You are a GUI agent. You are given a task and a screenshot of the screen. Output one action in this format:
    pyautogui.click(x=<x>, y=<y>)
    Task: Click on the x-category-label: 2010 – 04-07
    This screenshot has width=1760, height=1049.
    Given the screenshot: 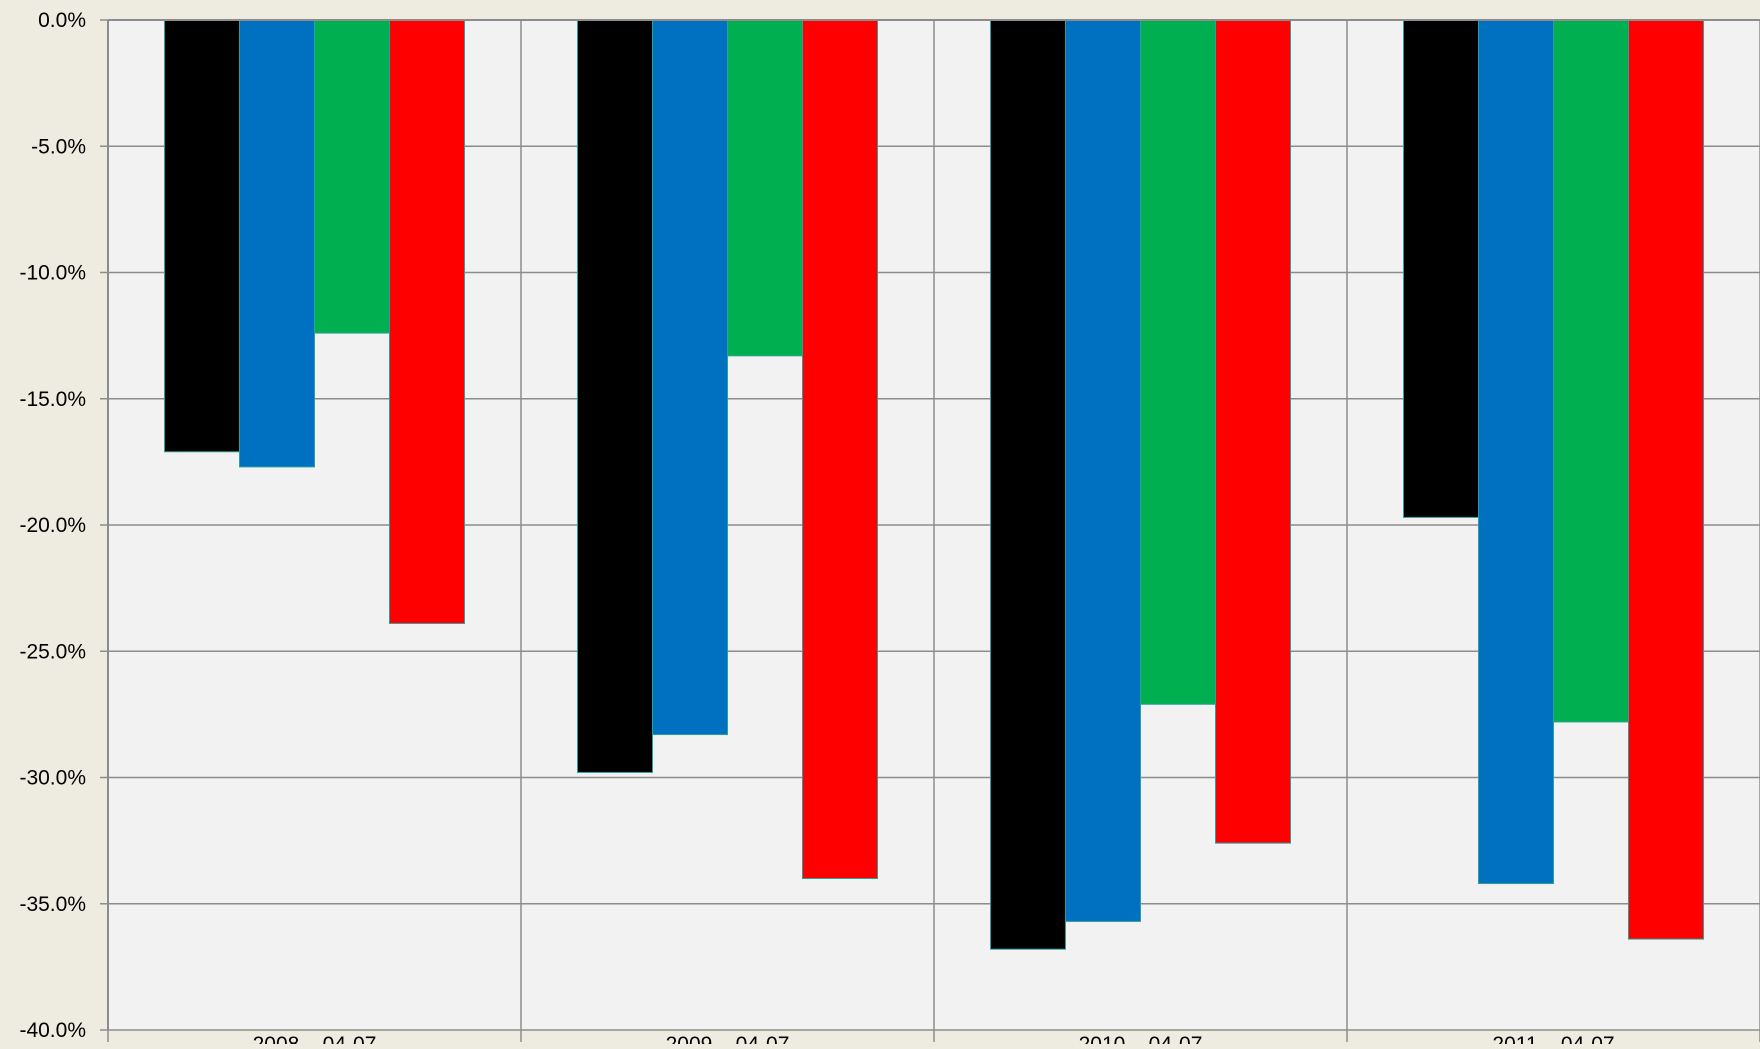 What is the action you would take?
    pyautogui.click(x=1141, y=1038)
    